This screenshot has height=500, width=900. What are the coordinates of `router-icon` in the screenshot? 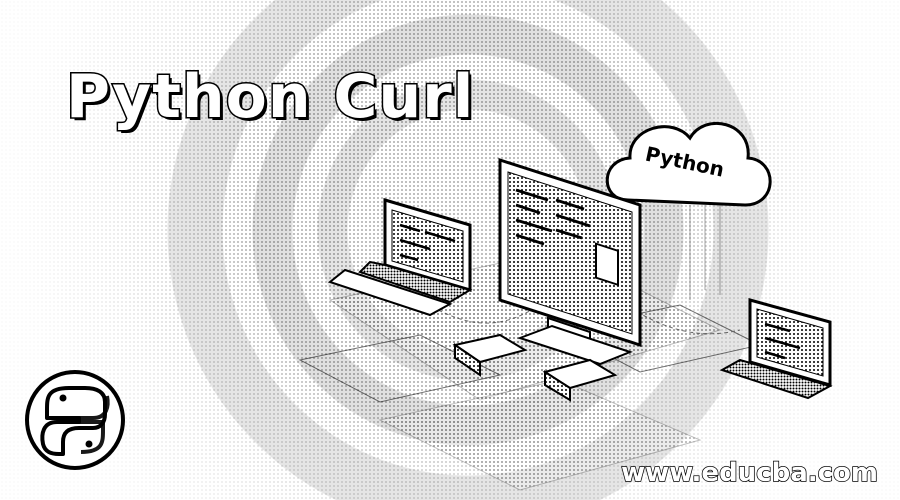 It's located at (535, 367).